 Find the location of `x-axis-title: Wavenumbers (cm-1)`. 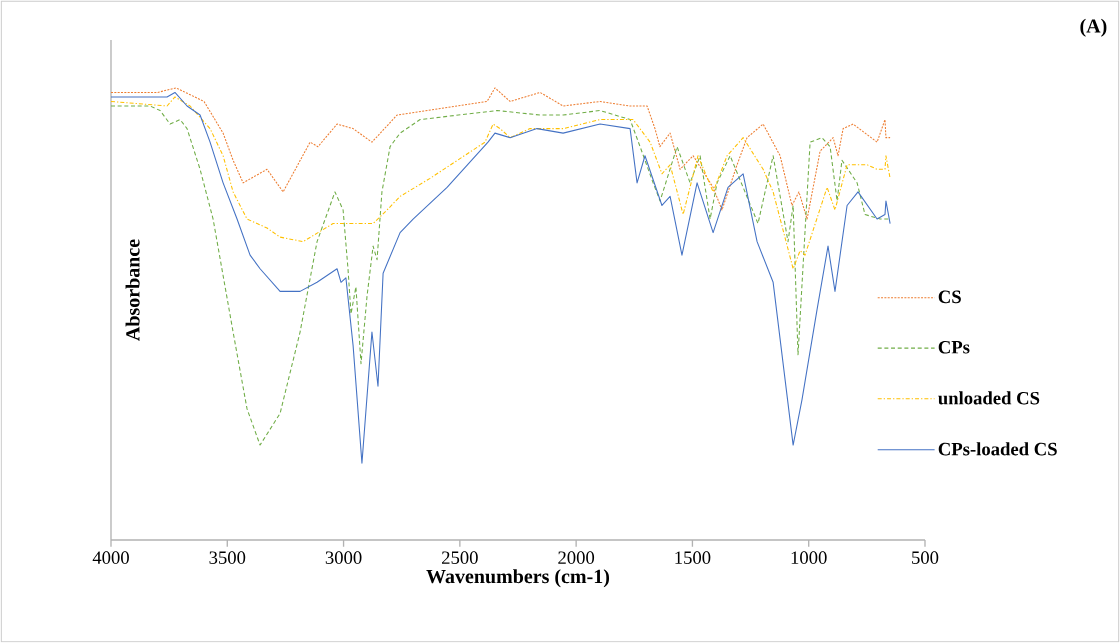

x-axis-title: Wavenumbers (cm-1) is located at coordinates (518, 578).